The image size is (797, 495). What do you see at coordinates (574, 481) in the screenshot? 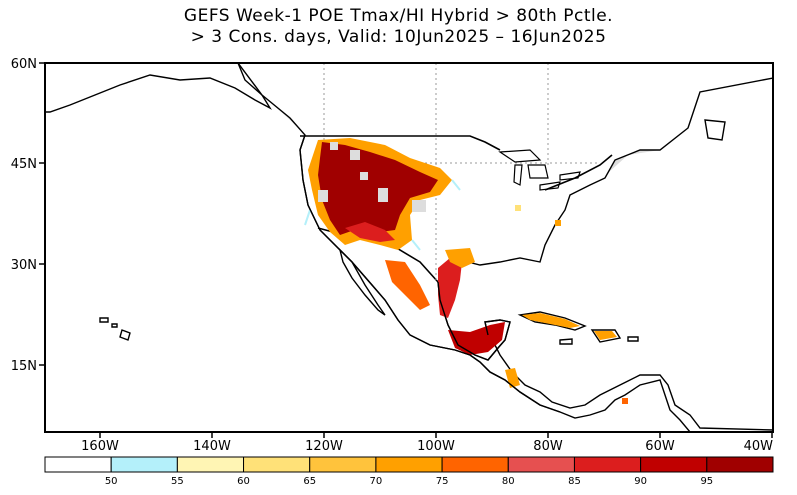
I see `colorbar-label: 85` at bounding box center [574, 481].